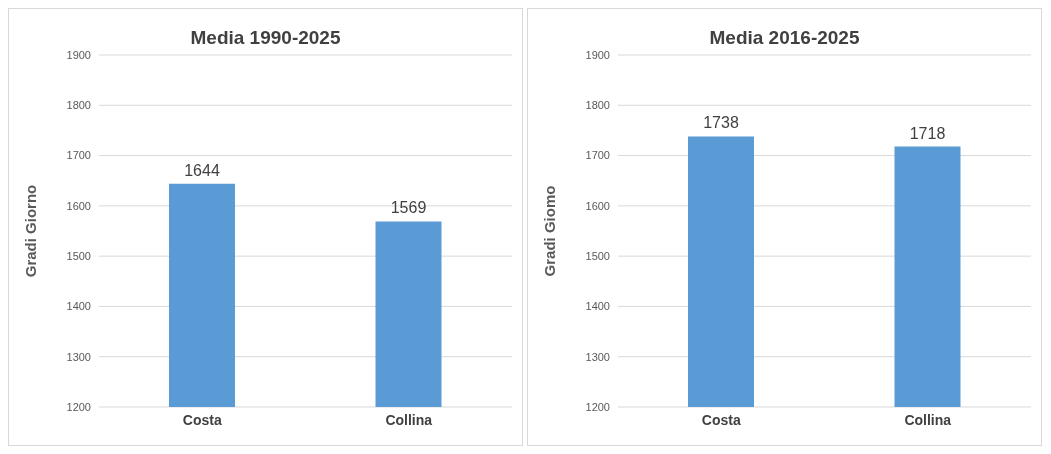 This screenshot has width=1051, height=454. What do you see at coordinates (31, 231) in the screenshot?
I see `y-axis-title: Gradi Giorno` at bounding box center [31, 231].